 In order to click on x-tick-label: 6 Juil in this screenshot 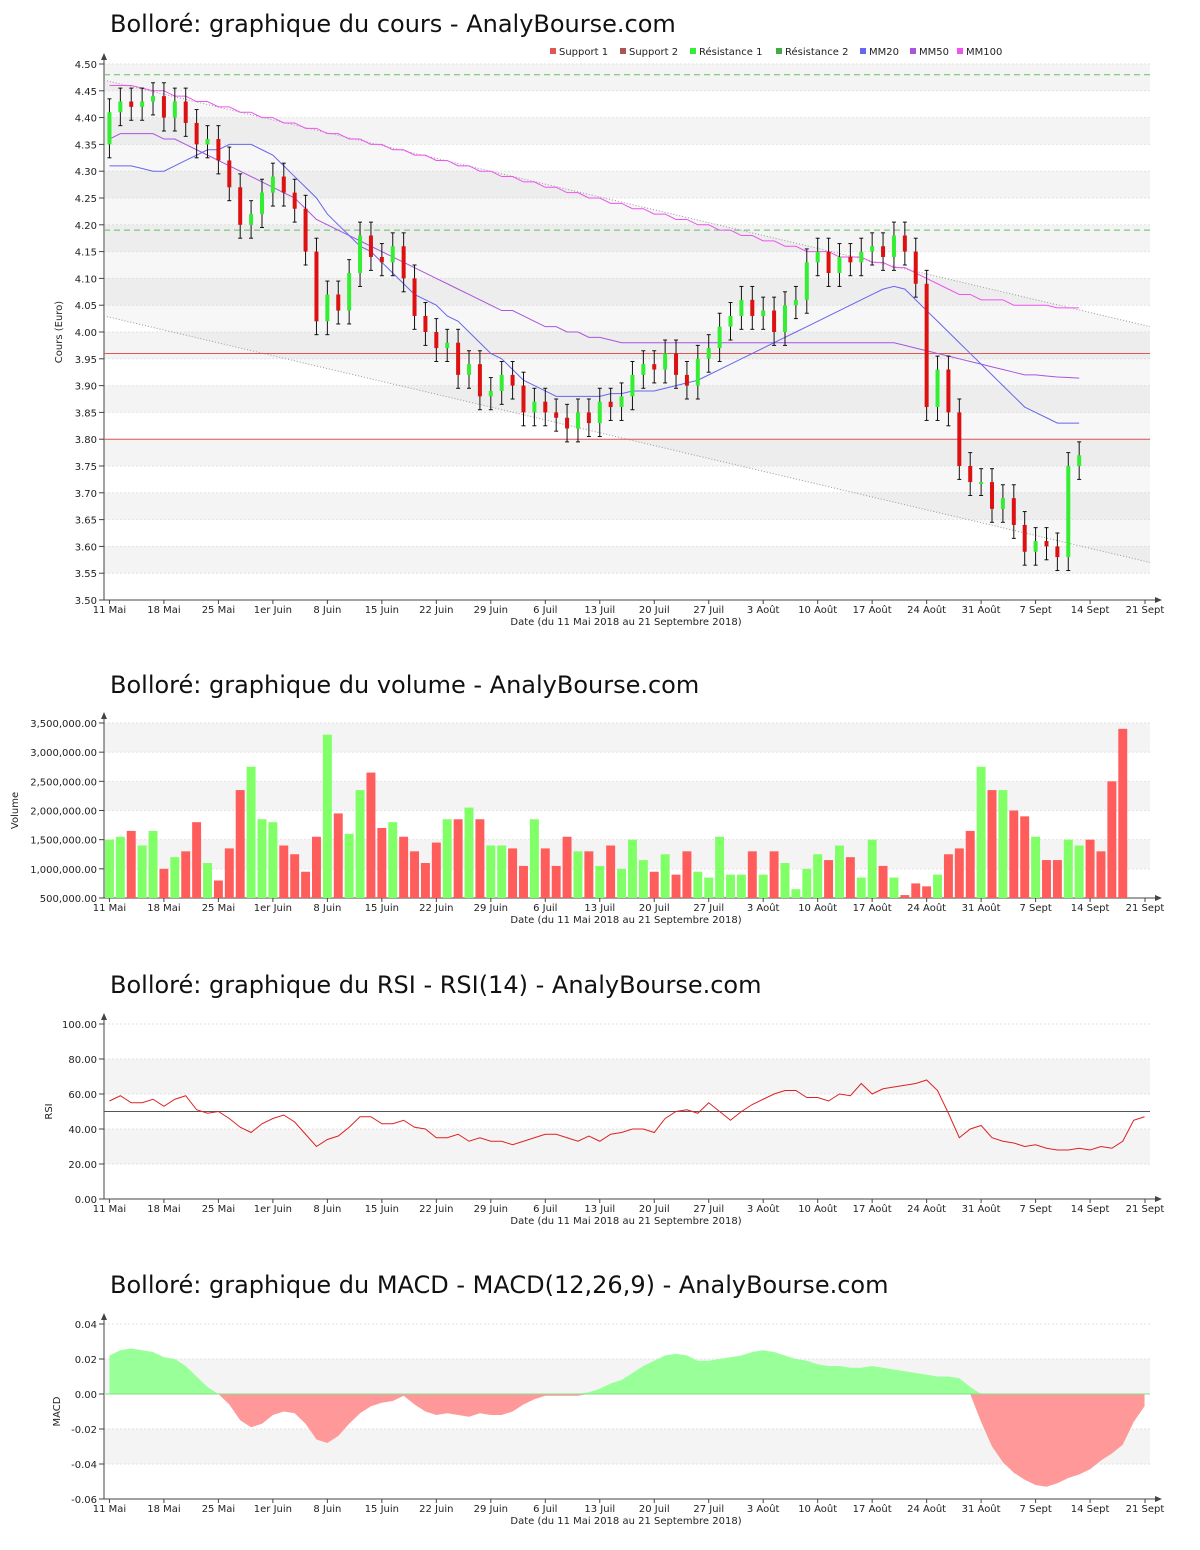, I will do `click(545, 610)`.